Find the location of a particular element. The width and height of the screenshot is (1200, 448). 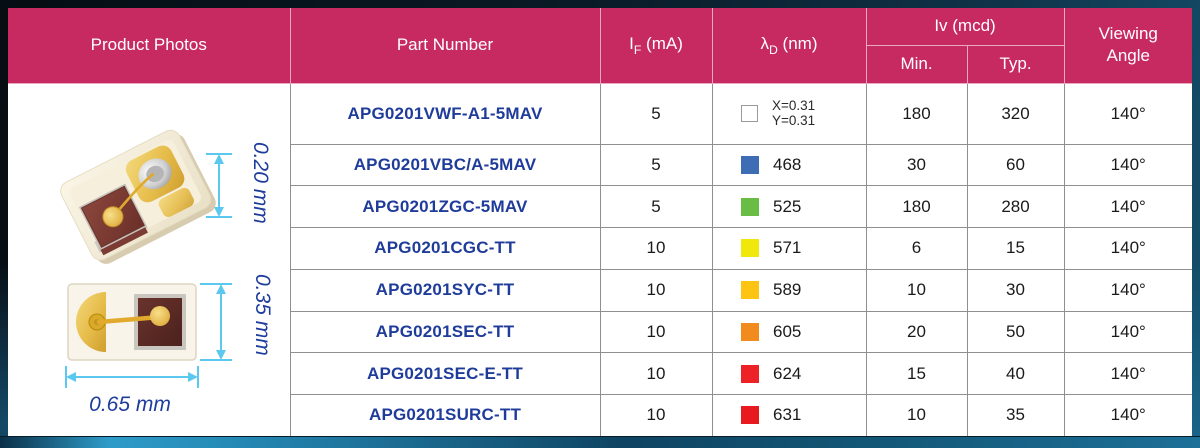

dominant-wavelength-value: 631 is located at coordinates (787, 415).